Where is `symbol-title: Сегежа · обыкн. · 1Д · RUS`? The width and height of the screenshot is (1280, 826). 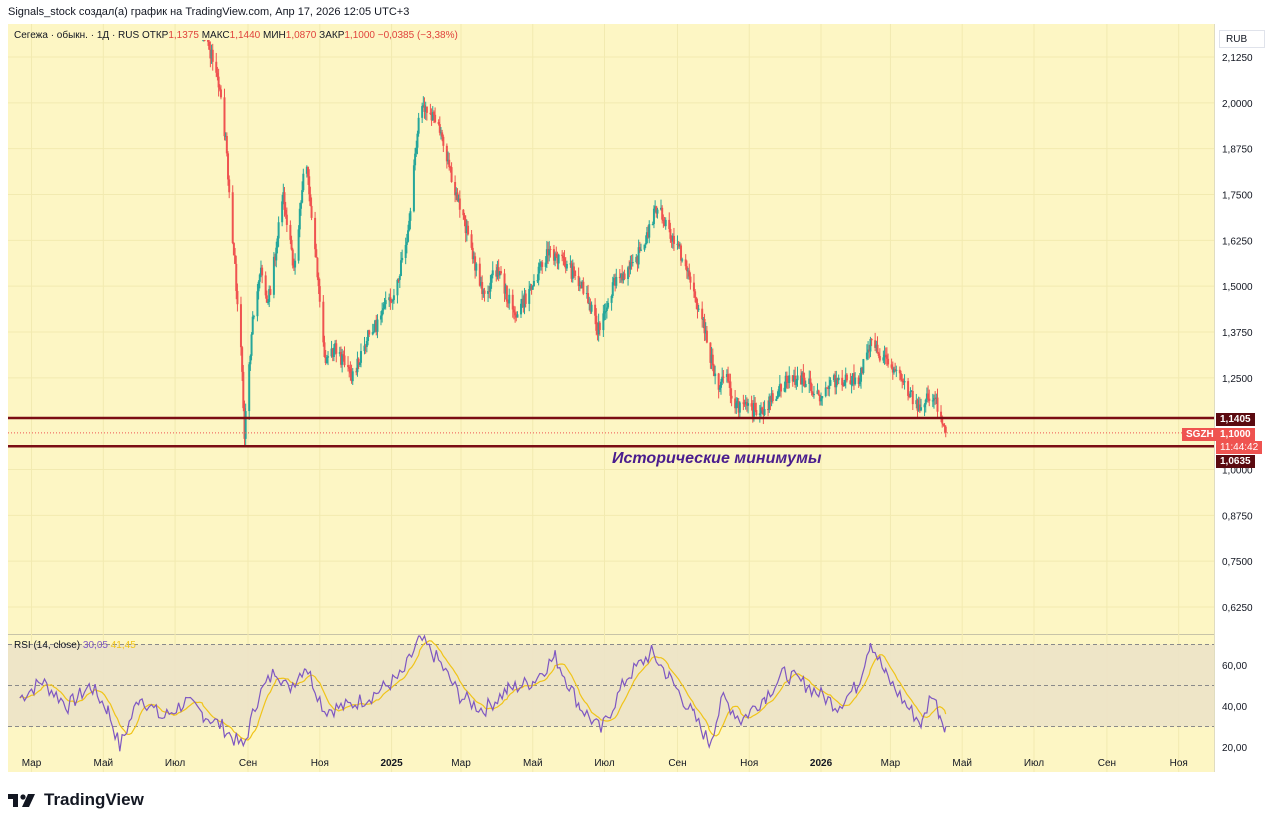
symbol-title: Сегежа · обыкн. · 1Д · RUS is located at coordinates (77, 35).